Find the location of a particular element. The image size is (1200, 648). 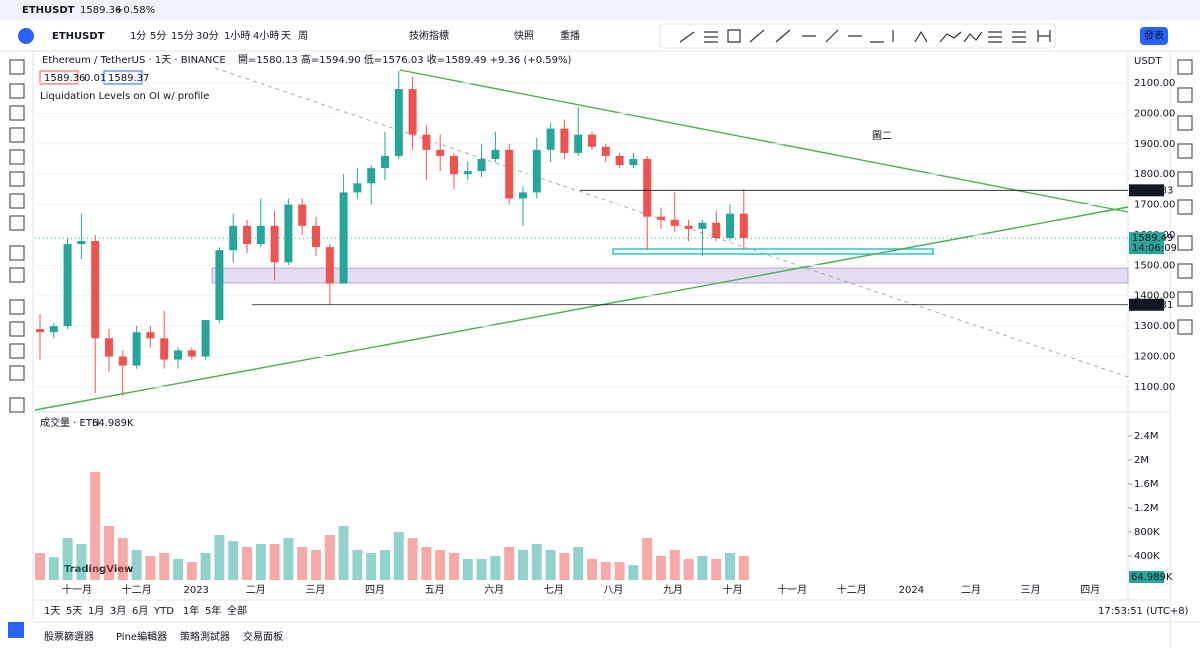

y-tick-label: 1900.00 is located at coordinates (1154, 144).